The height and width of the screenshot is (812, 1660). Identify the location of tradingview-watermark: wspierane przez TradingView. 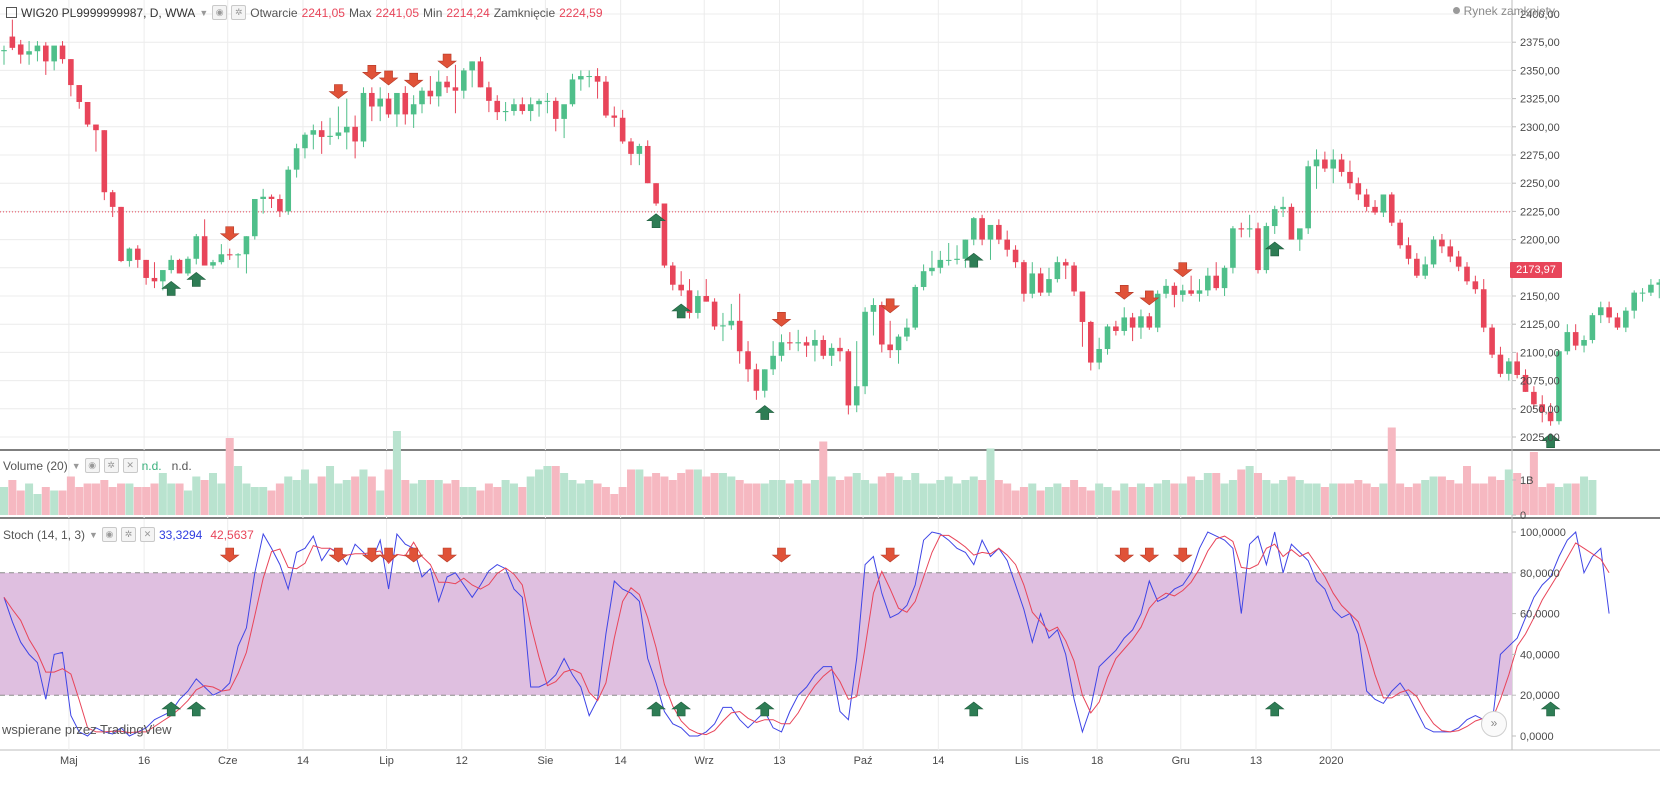
(87, 729).